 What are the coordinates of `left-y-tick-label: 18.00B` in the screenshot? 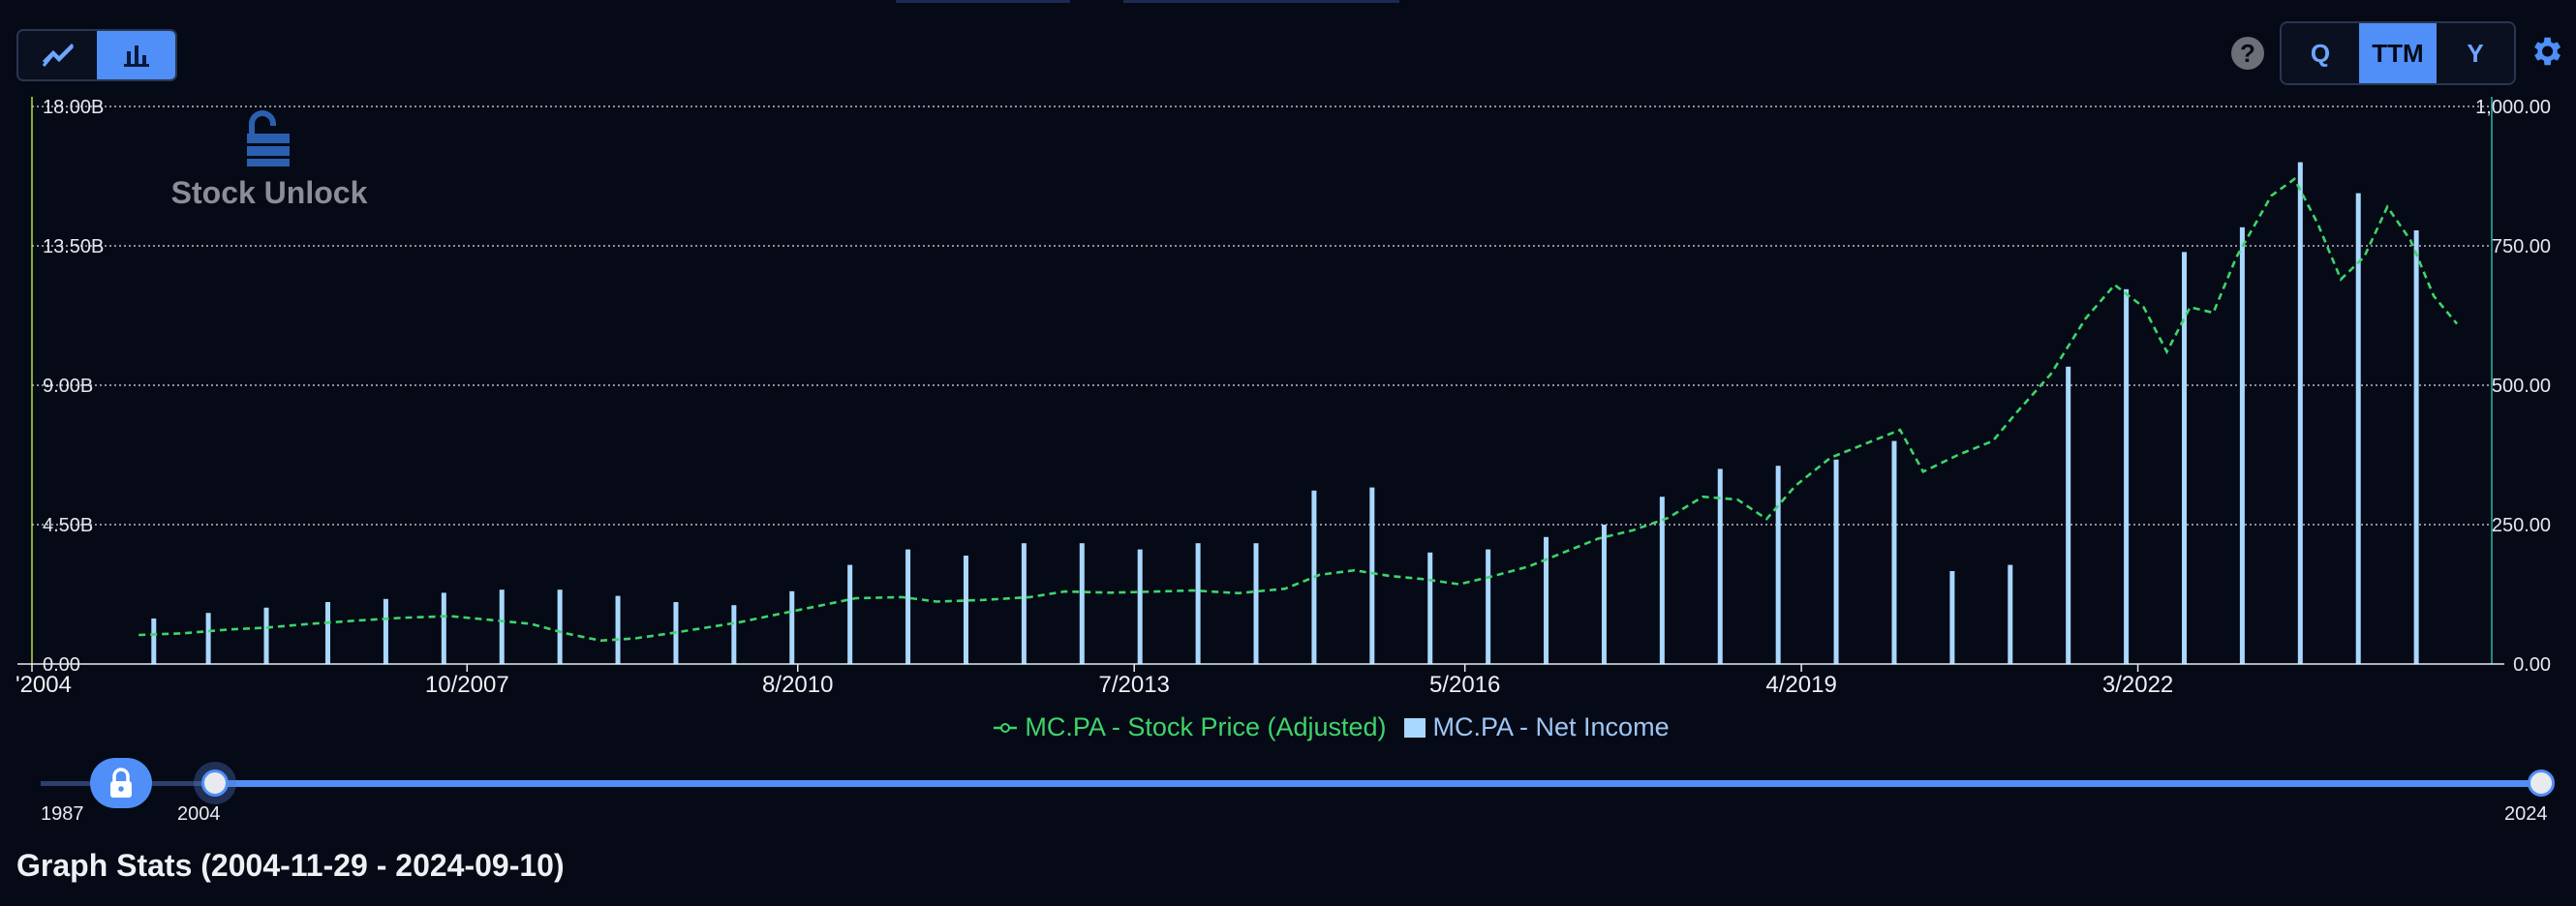 It's located at (73, 107).